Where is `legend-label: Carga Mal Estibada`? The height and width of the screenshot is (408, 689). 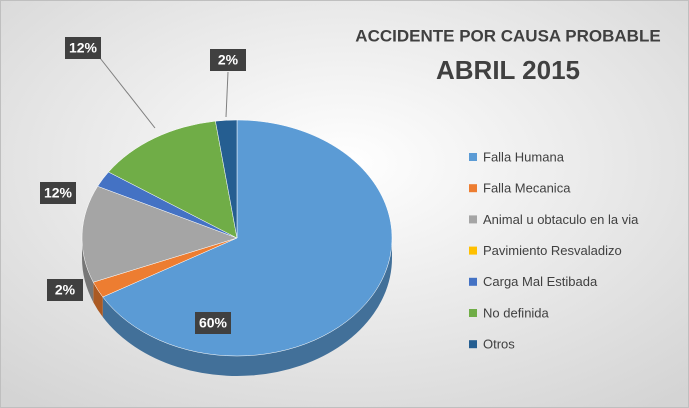 legend-label: Carga Mal Estibada is located at coordinates (540, 281).